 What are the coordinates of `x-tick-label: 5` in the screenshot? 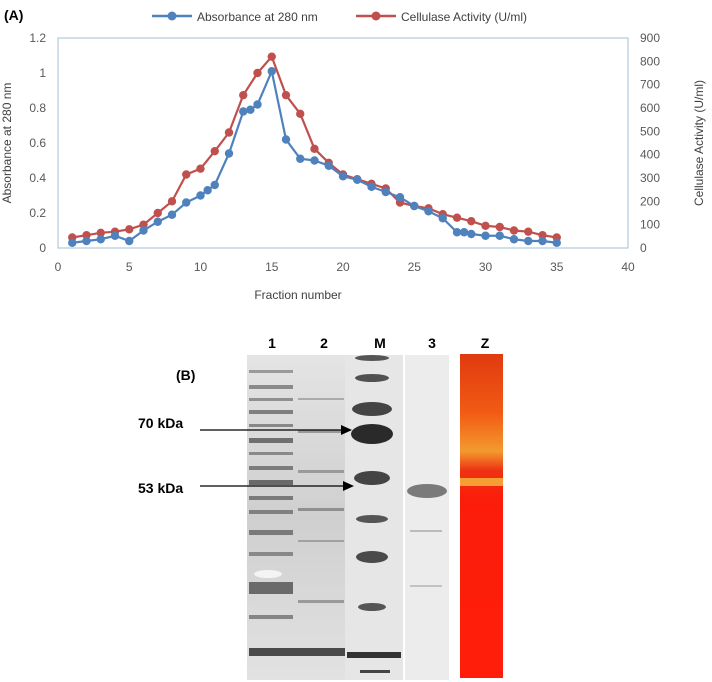 It's located at (129, 267).